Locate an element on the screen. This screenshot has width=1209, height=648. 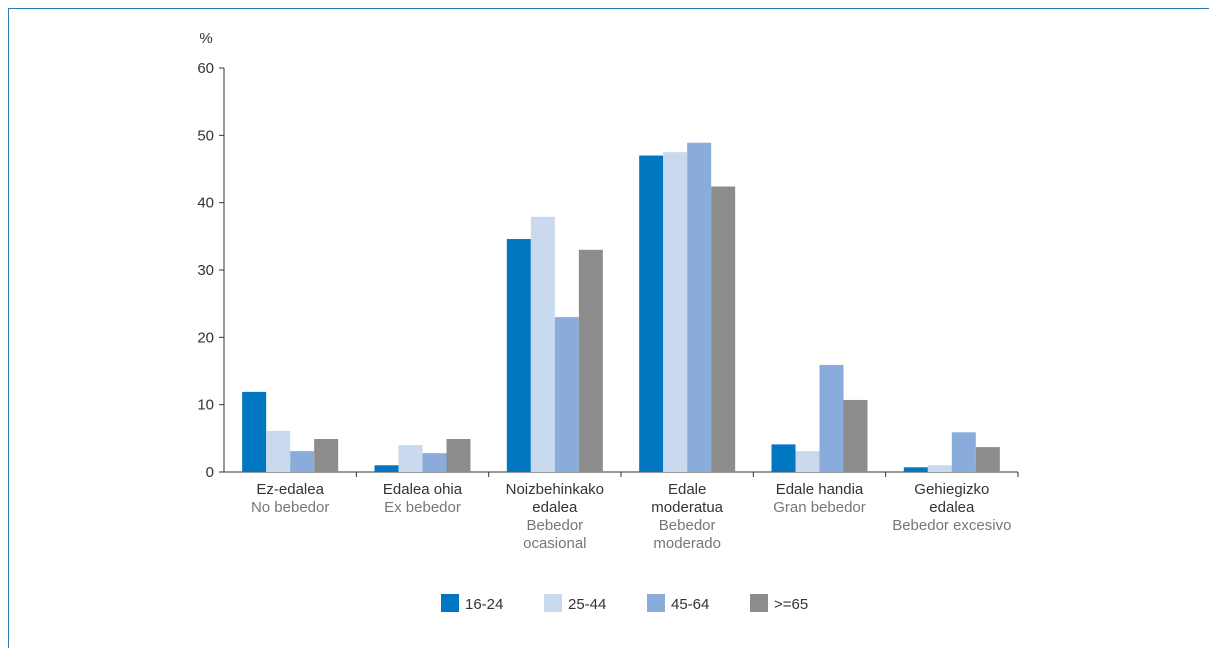
bar-16-24-cat1 is located at coordinates (254, 431).